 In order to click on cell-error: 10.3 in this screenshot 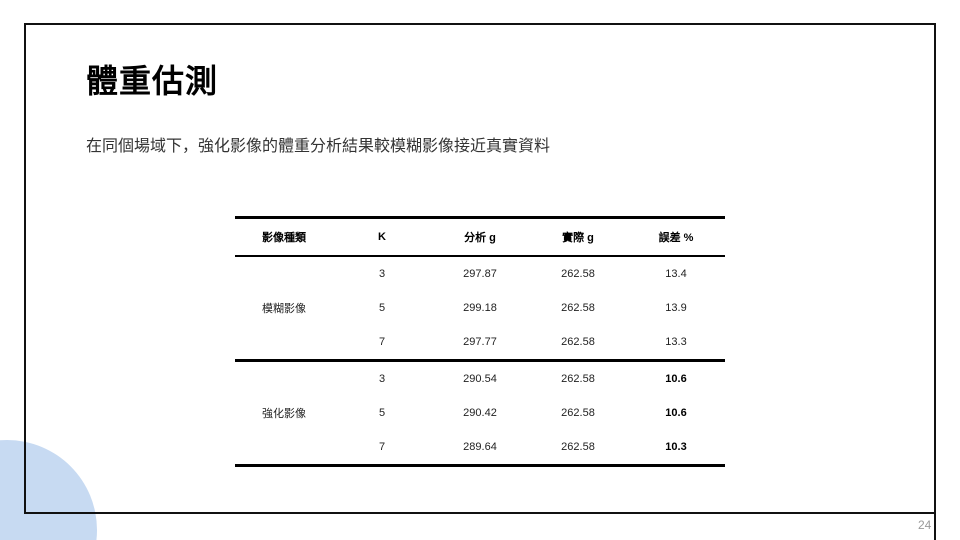, I will do `click(676, 448)`.